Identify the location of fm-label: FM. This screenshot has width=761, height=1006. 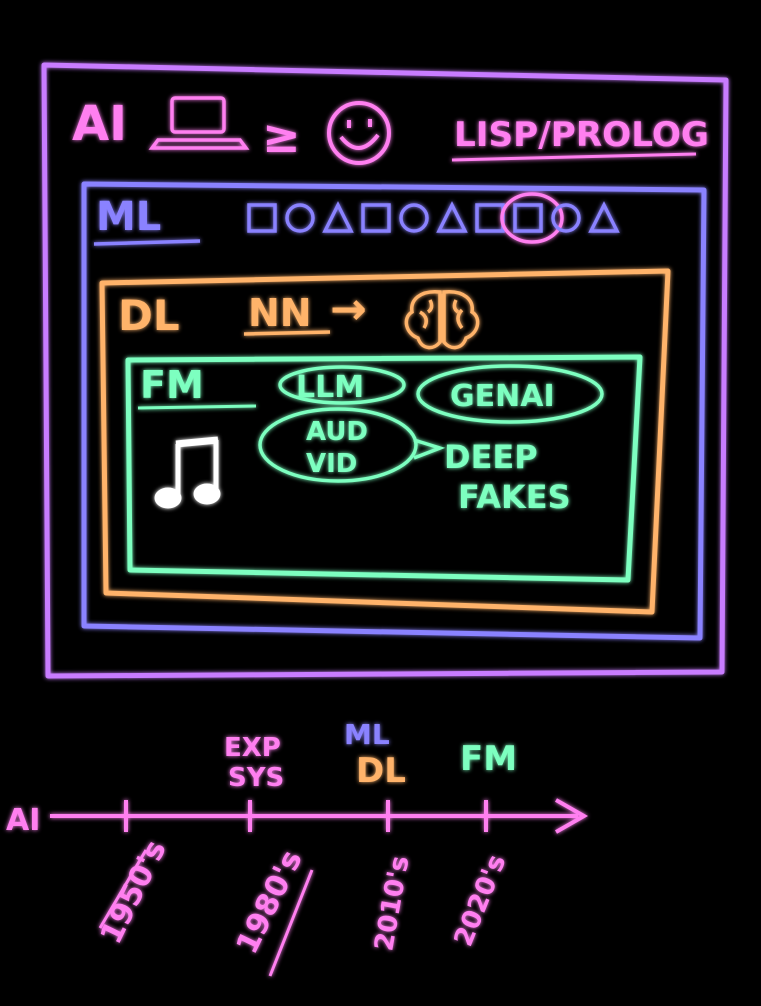
(172, 385).